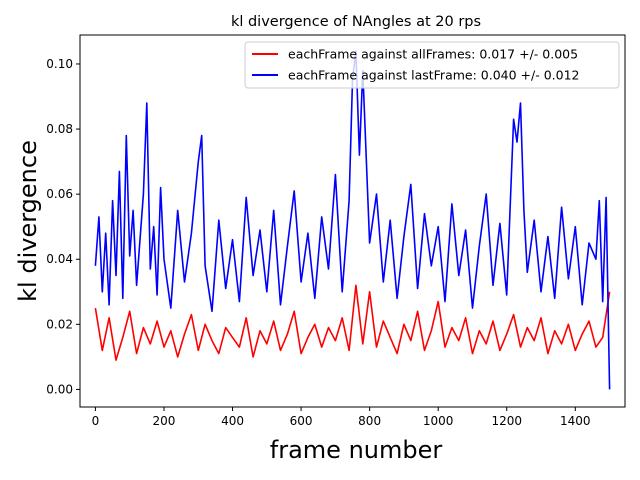 The width and height of the screenshot is (640, 480). I want to click on x-tick-label: 0, so click(96, 421).